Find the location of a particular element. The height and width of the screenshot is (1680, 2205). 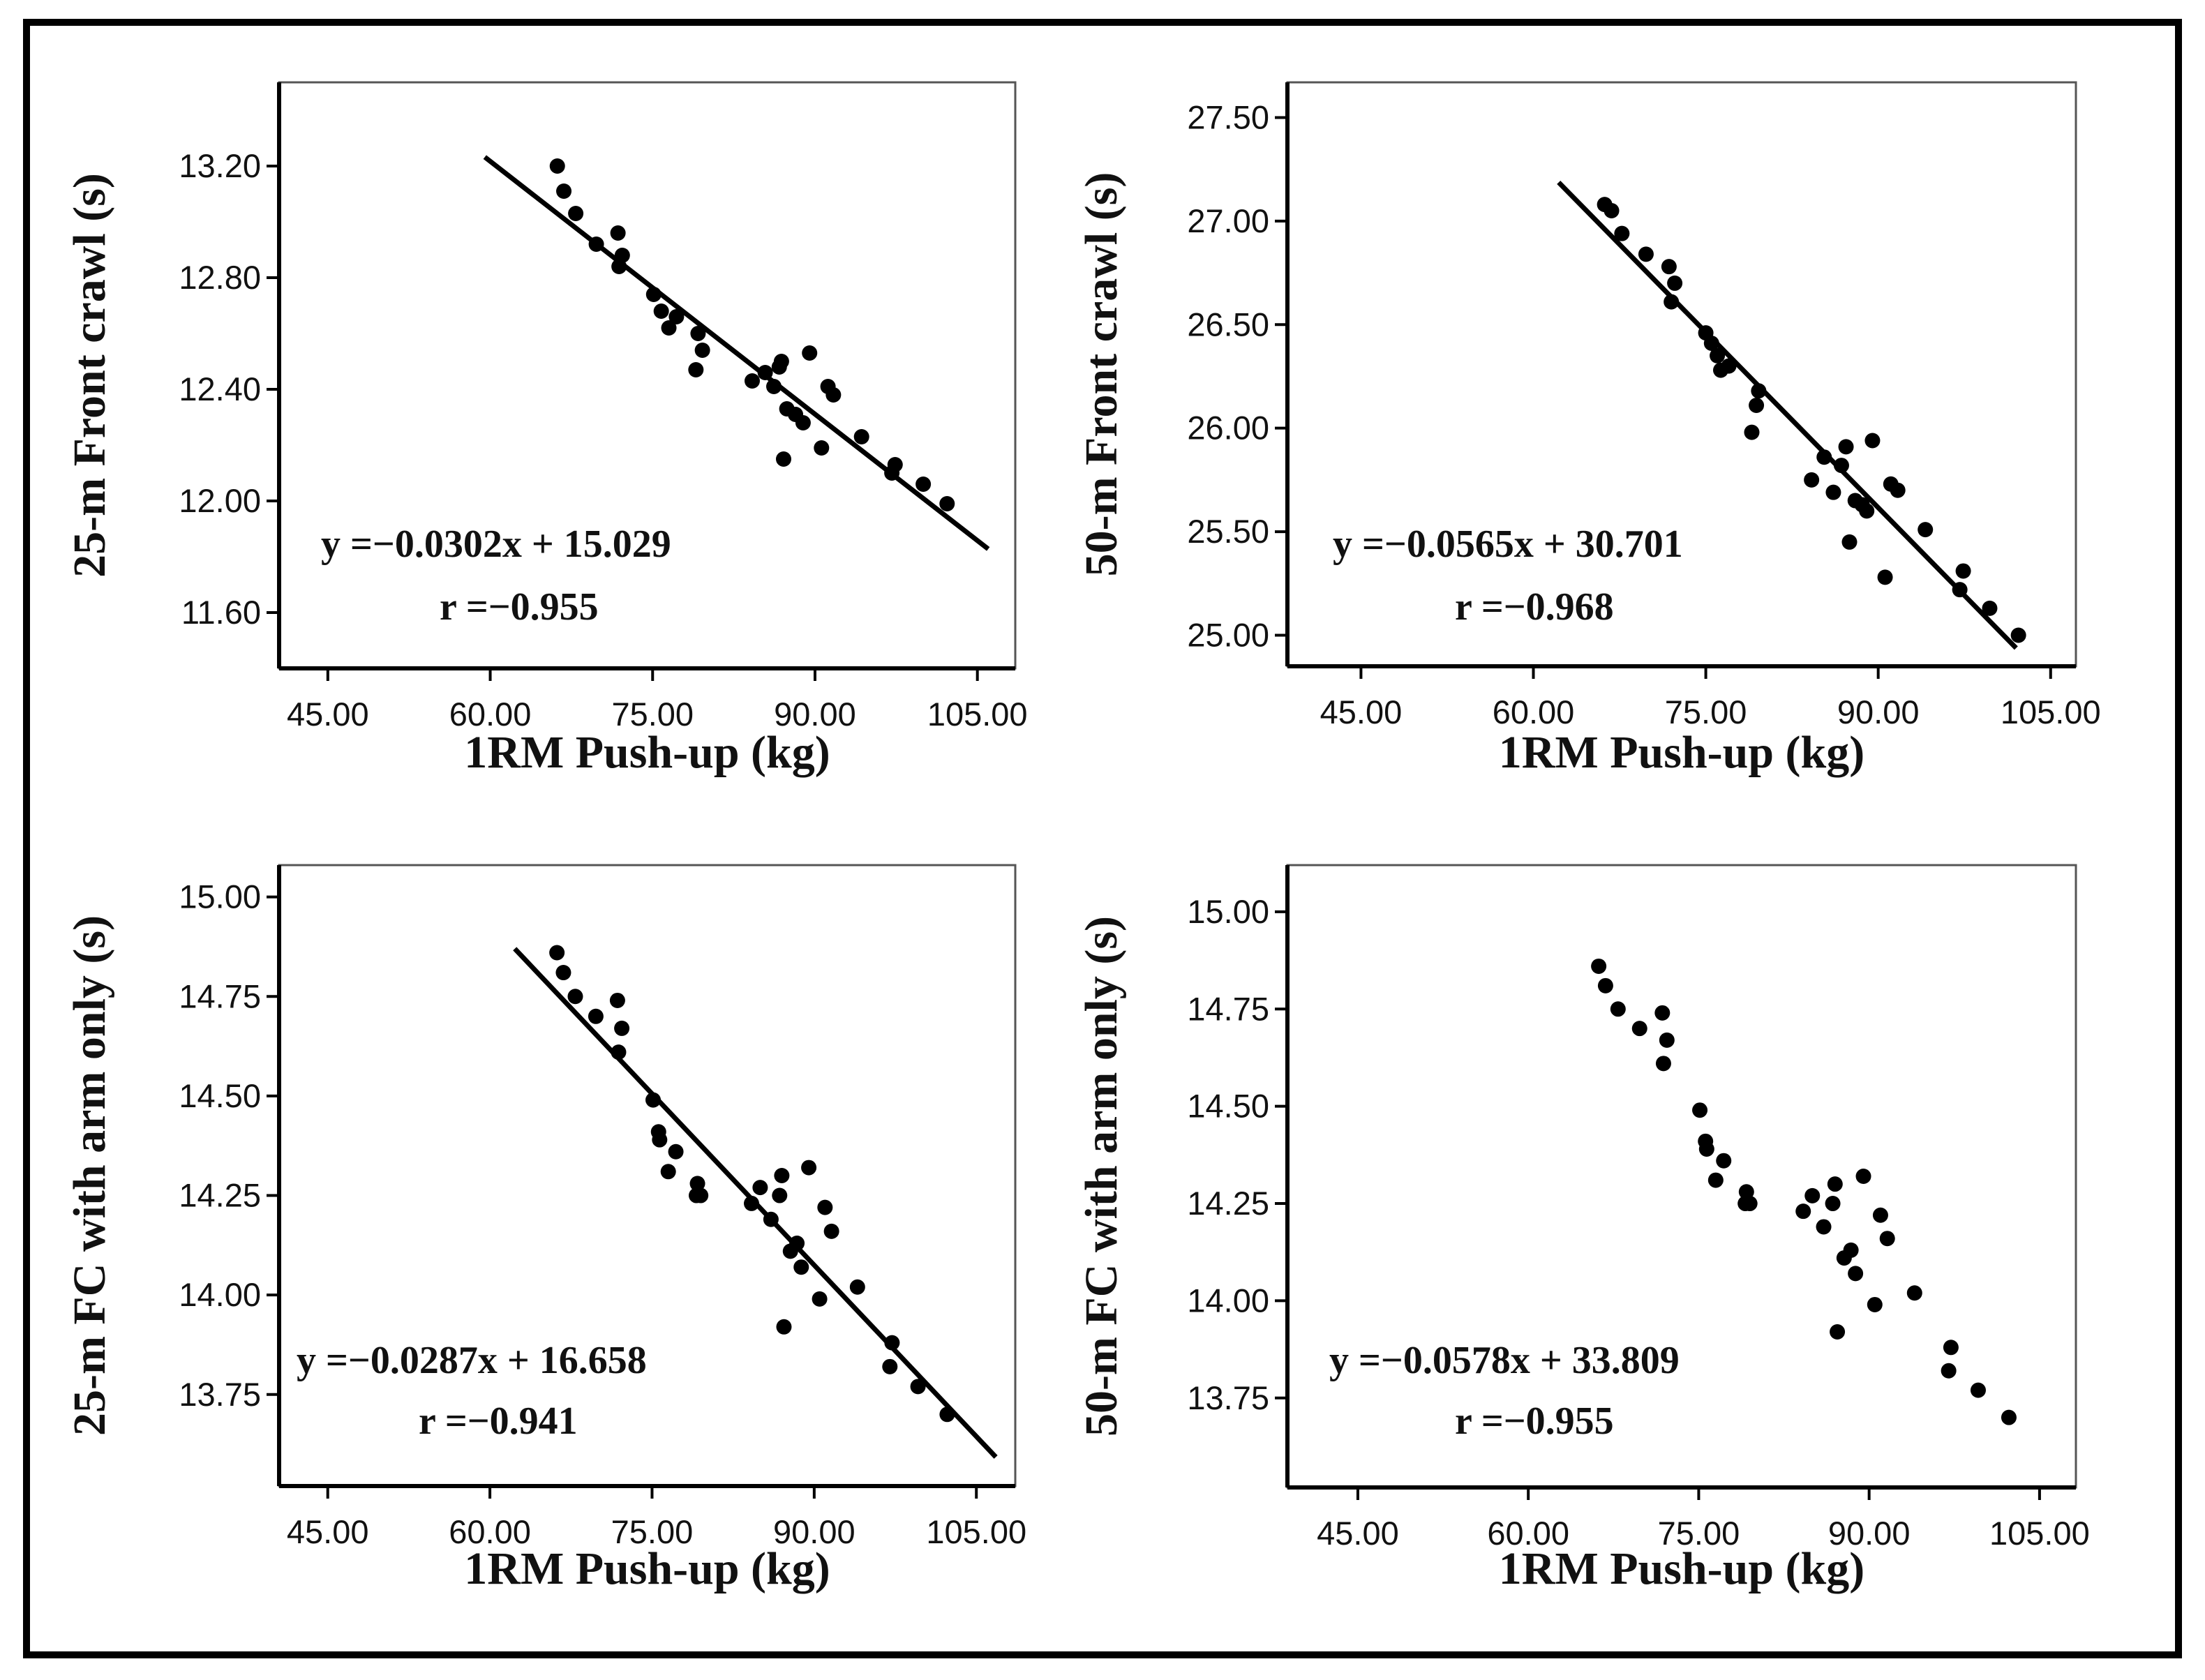

correlation-coefficient: r =−0.968 is located at coordinates (1535, 607).